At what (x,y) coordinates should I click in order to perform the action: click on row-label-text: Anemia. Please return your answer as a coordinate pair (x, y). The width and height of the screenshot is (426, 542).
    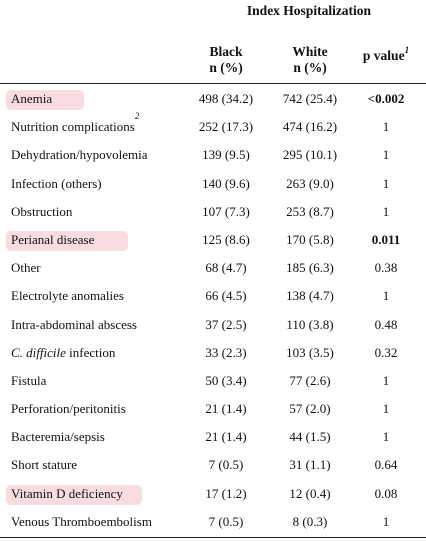
    Looking at the image, I should click on (32, 98).